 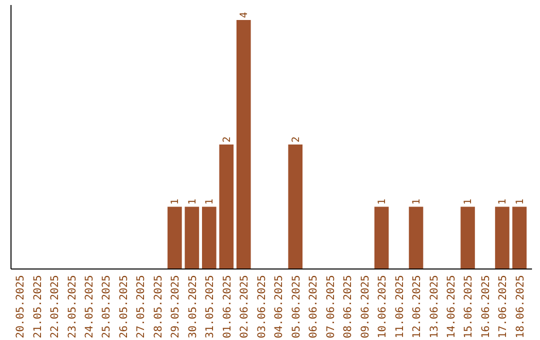 I want to click on data-label: 4, so click(x=244, y=15).